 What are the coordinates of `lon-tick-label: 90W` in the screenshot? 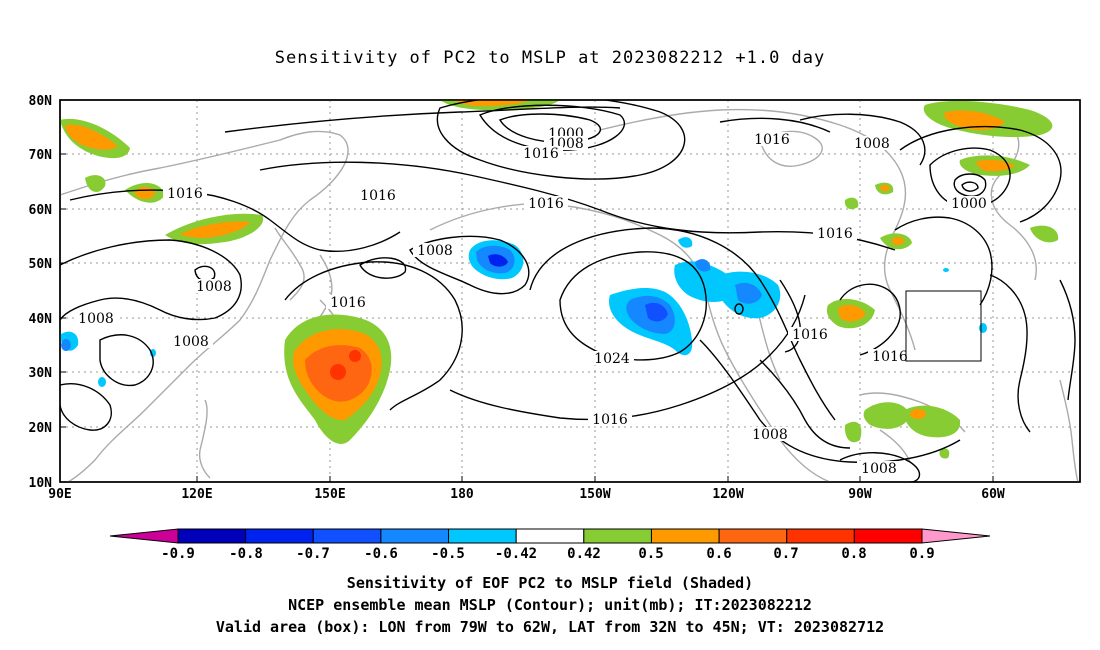 It's located at (860, 494).